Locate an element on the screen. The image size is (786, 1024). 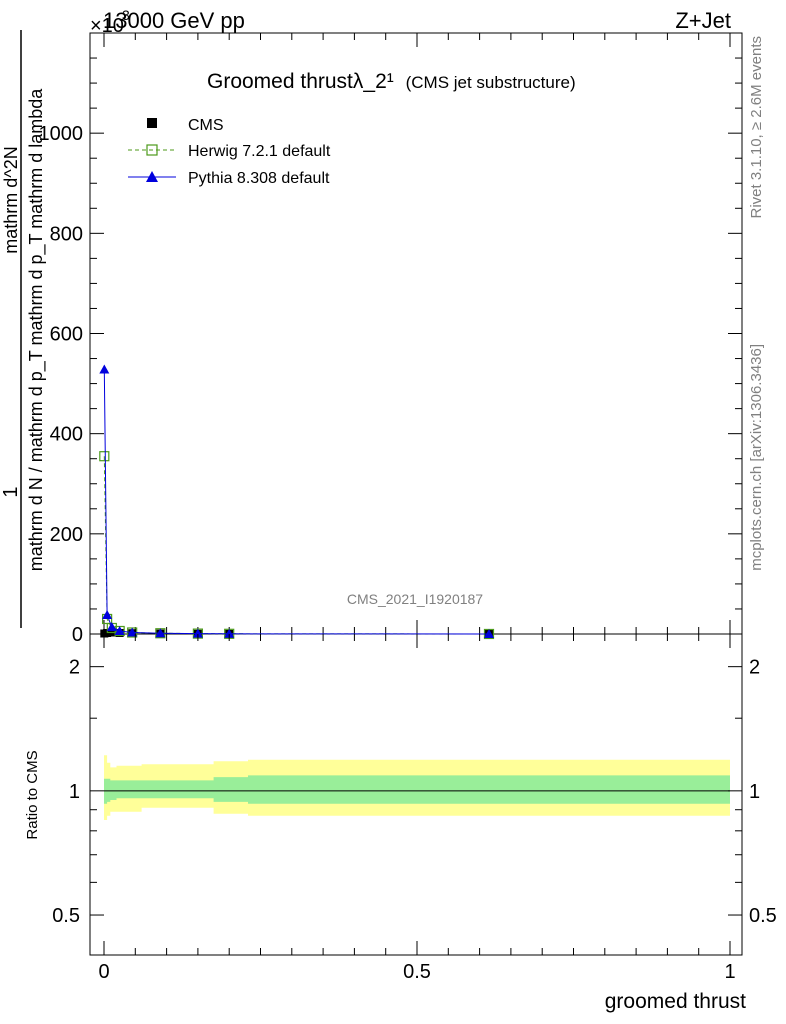
chart-title-main: Groomed thrustλ_2¹ is located at coordinates (300, 81).